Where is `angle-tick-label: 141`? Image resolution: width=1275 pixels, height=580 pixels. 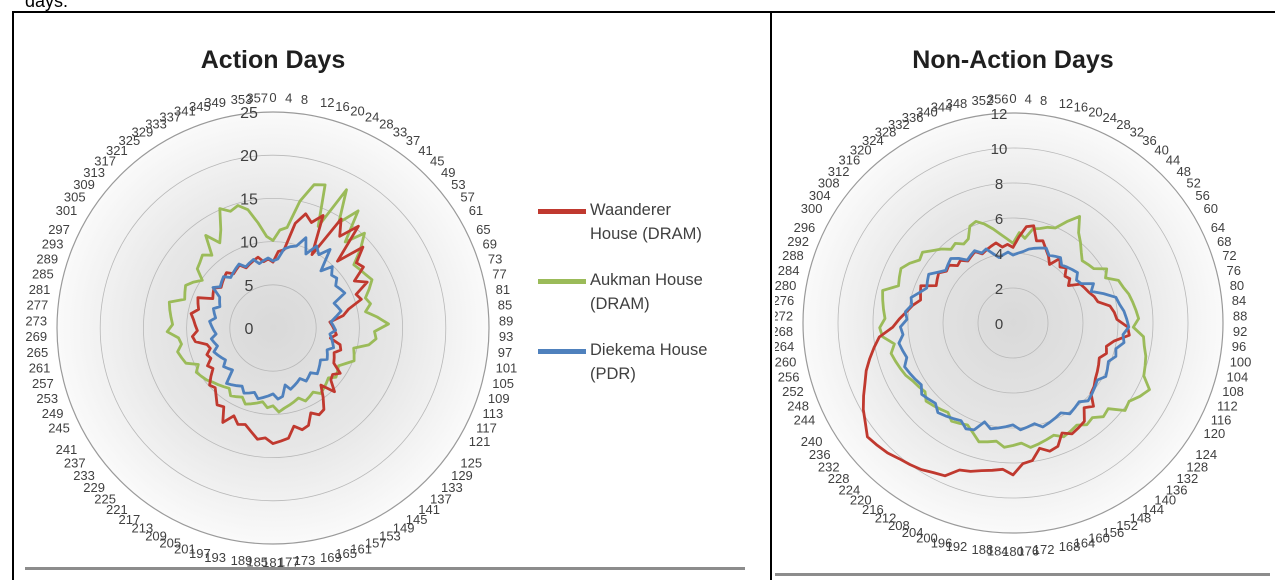 angle-tick-label: 141 is located at coordinates (429, 509).